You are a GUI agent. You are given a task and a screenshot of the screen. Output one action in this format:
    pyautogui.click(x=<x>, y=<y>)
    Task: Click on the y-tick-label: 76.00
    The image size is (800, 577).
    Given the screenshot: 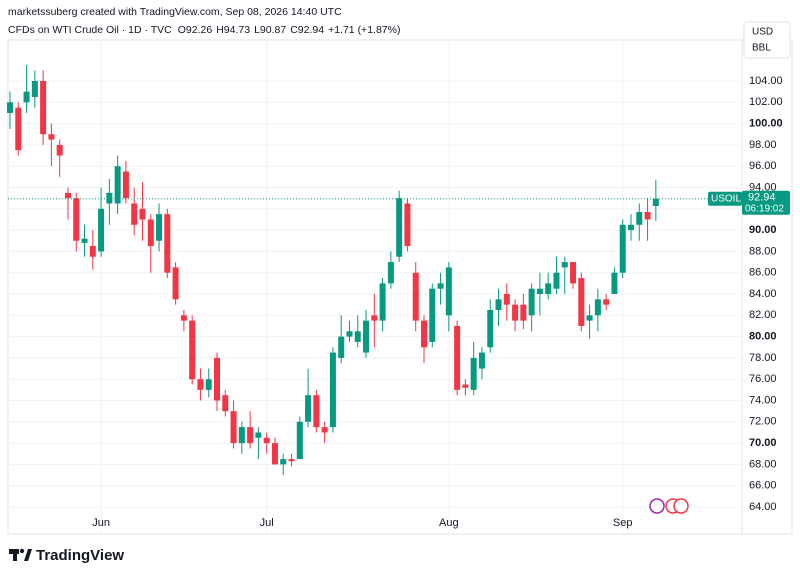 What is the action you would take?
    pyautogui.click(x=763, y=379)
    